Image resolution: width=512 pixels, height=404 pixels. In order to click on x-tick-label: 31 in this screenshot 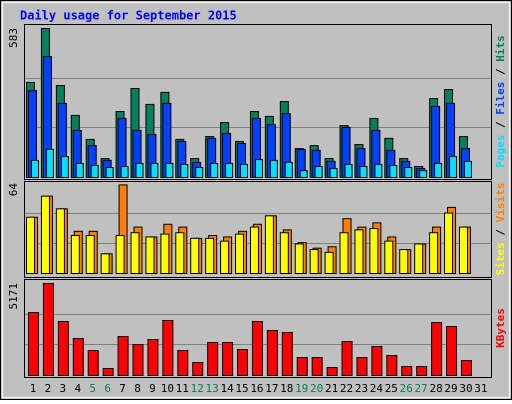, I will do `click(480, 388)`.